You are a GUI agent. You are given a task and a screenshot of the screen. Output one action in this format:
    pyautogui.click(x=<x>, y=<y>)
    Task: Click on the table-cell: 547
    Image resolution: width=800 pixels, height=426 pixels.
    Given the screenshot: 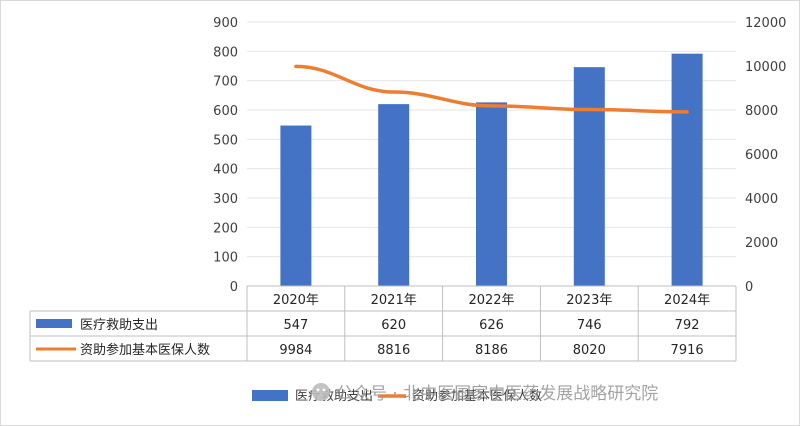 What is the action you would take?
    pyautogui.click(x=295, y=325)
    